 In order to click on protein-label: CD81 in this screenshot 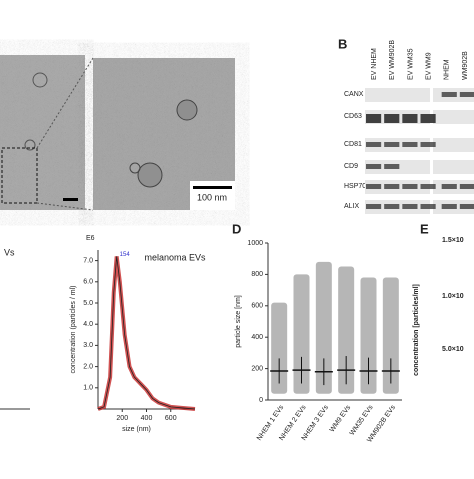, I will do `click(353, 144)`.